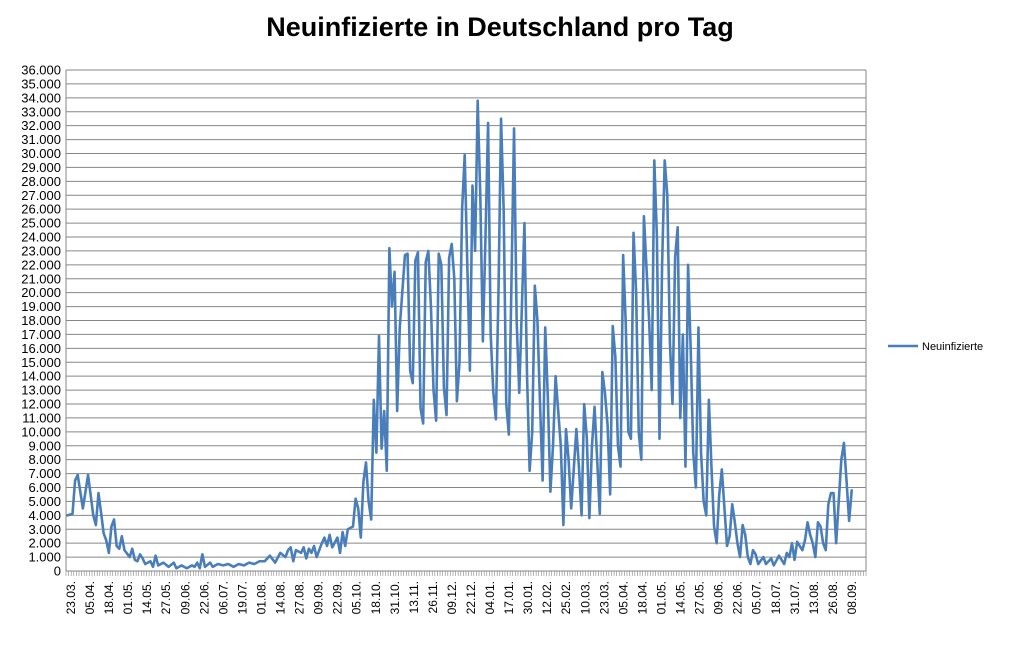 The height and width of the screenshot is (654, 1012). I want to click on y-tick-label: 2.000, so click(44, 543).